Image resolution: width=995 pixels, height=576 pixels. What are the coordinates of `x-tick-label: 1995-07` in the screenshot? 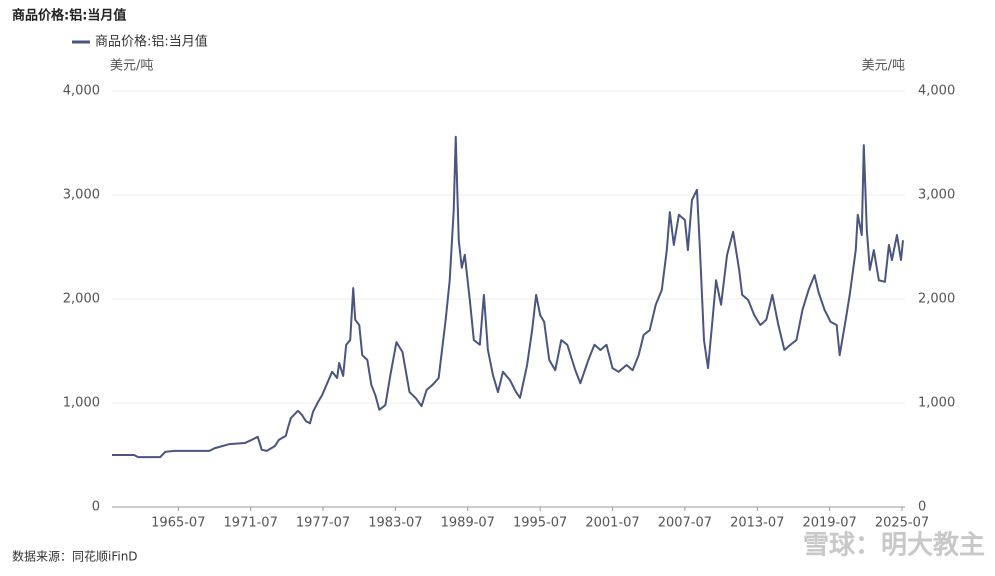 It's located at (540, 523).